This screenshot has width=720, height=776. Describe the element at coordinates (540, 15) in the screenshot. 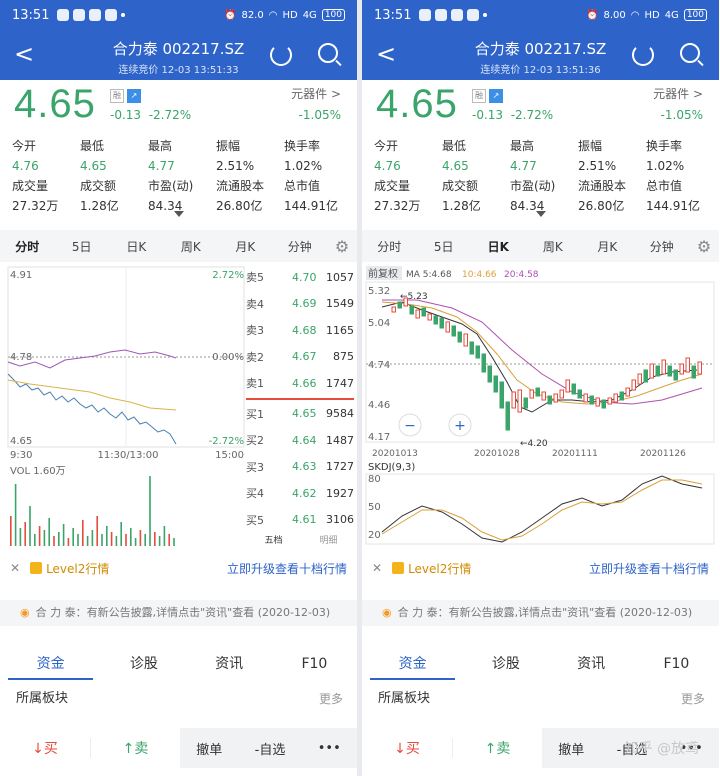

I see `status-bar: 13:51 ⏰ 8.00 ◠ HD 4G 100` at that location.